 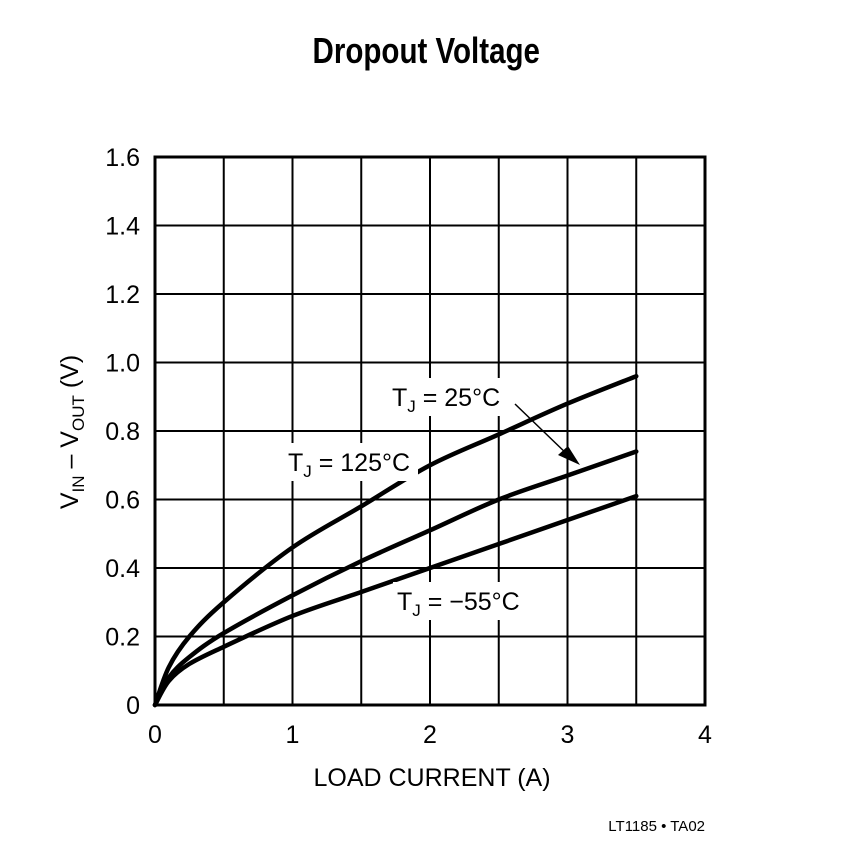 I want to click on x-tick-label: 0, so click(x=155, y=735).